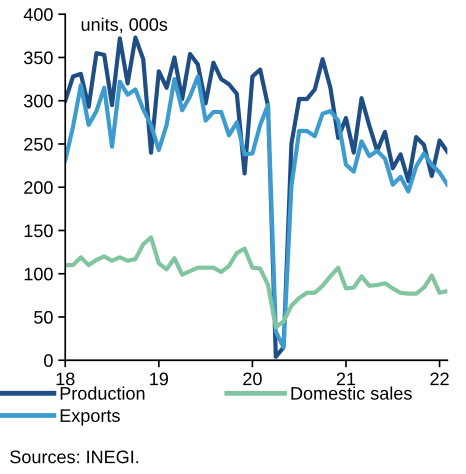 The image size is (466, 474). I want to click on x-tick-label: 21, so click(346, 379).